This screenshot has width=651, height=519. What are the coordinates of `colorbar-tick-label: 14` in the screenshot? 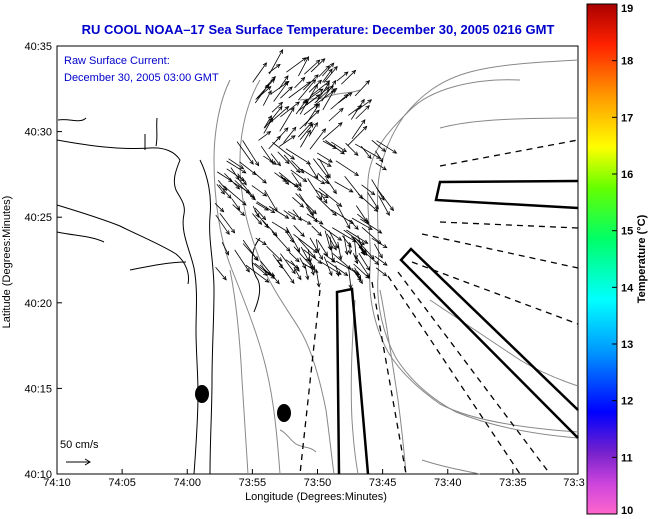 It's located at (627, 288).